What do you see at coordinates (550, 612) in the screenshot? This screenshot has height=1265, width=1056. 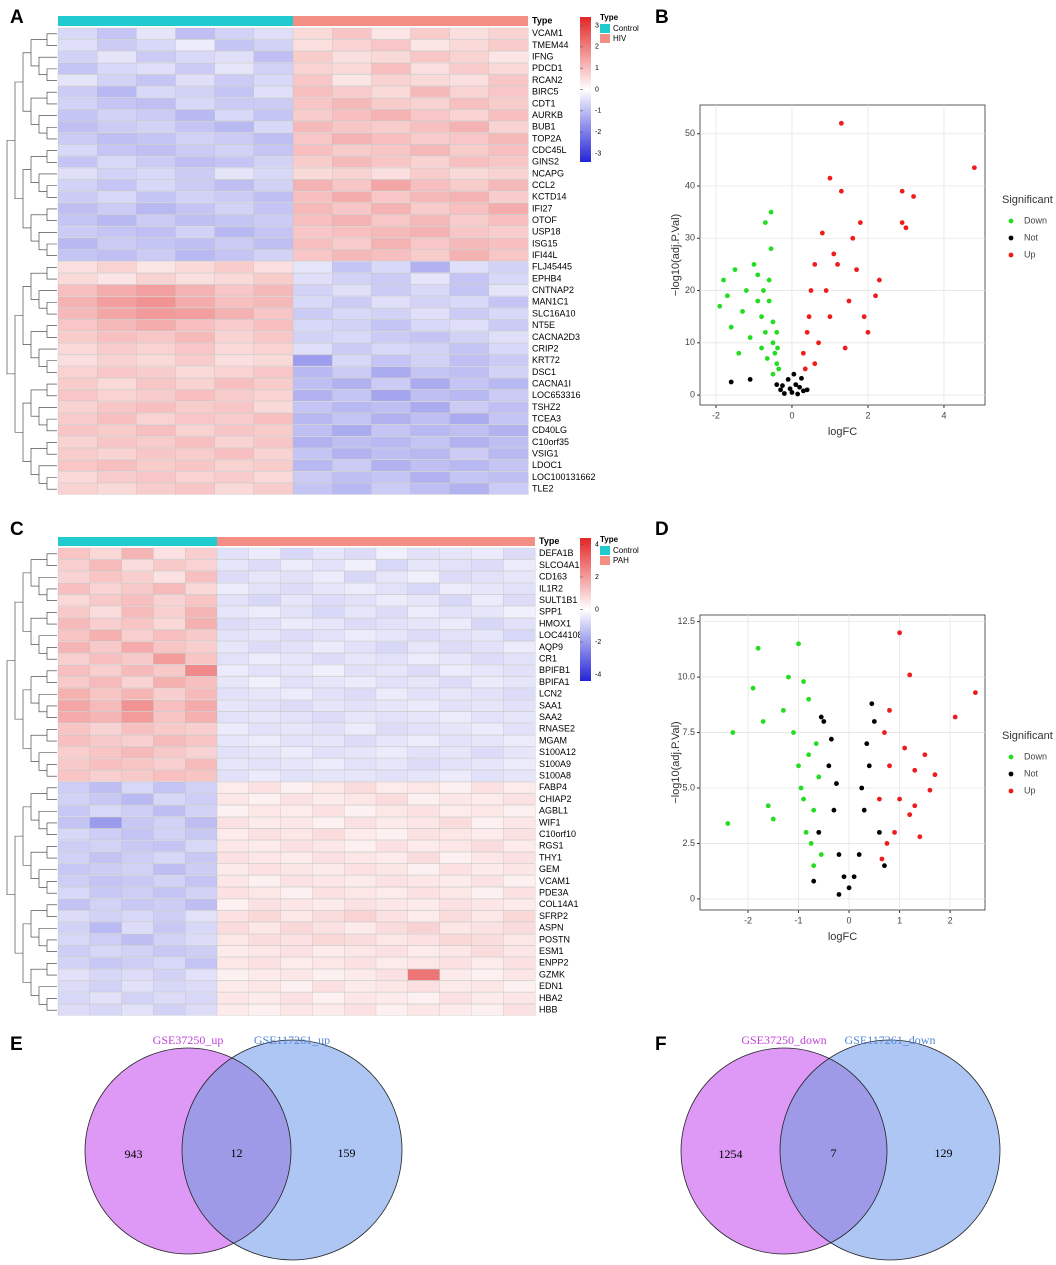 I see `row-label: SPP1` at bounding box center [550, 612].